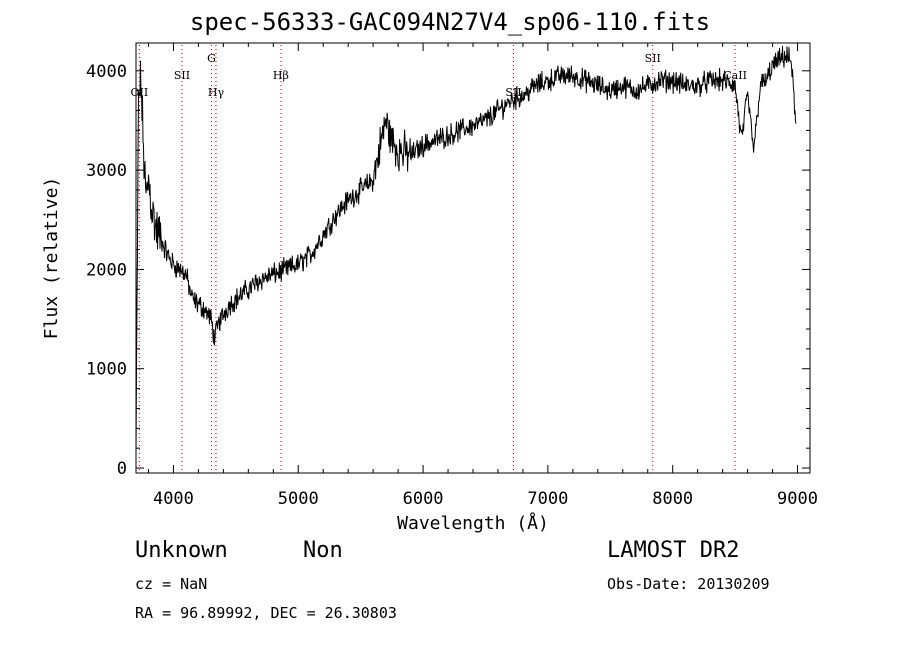 The width and height of the screenshot is (900, 649). Describe the element at coordinates (181, 550) in the screenshot. I see `object-class: Unknown` at that location.